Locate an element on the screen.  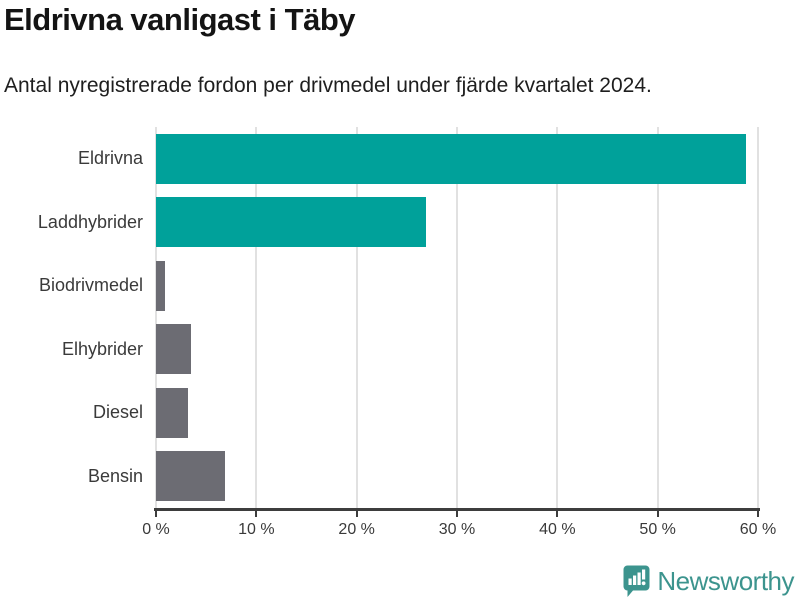
bar-label: Diesel is located at coordinates (117, 412).